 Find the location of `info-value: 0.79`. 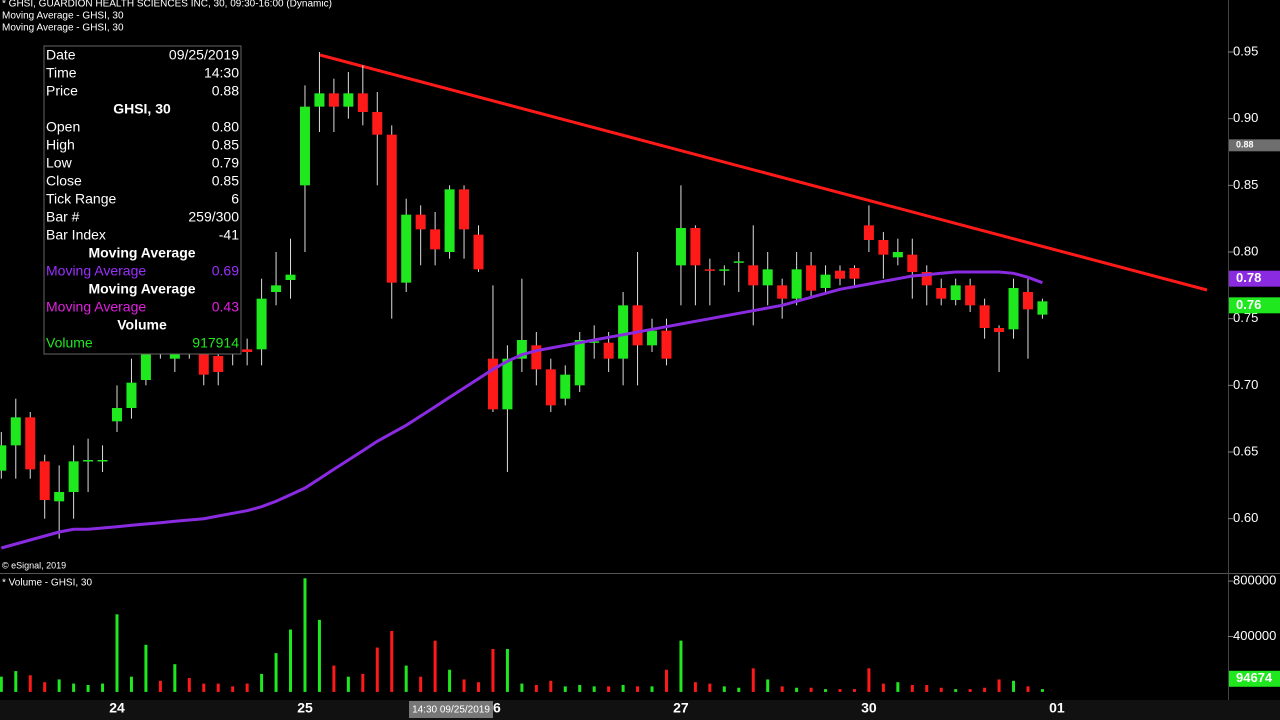

info-value: 0.79 is located at coordinates (225, 163).